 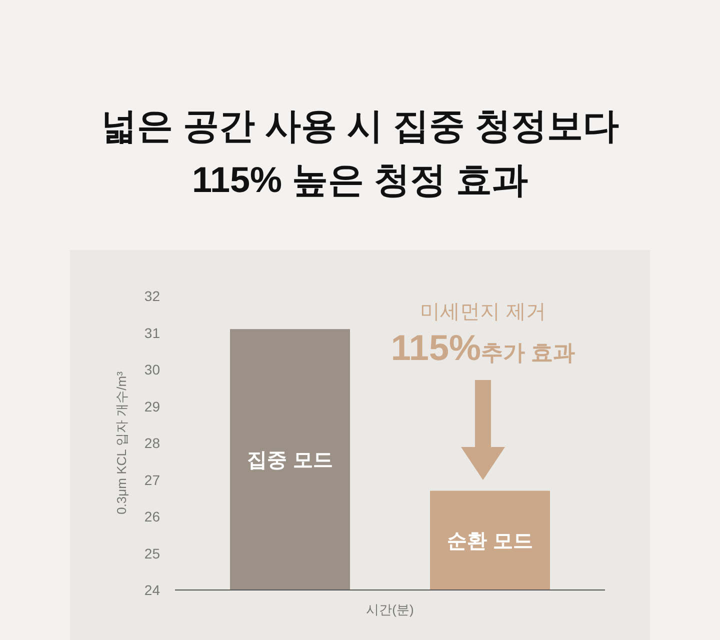 I want to click on y-tick-label: 27, so click(x=152, y=480).